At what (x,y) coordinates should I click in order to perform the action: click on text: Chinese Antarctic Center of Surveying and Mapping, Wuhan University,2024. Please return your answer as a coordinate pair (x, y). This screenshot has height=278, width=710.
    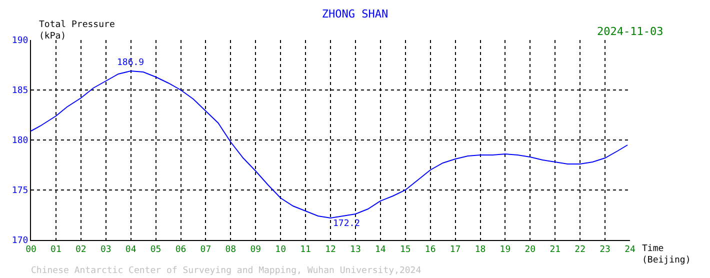
    Looking at the image, I should click on (226, 271).